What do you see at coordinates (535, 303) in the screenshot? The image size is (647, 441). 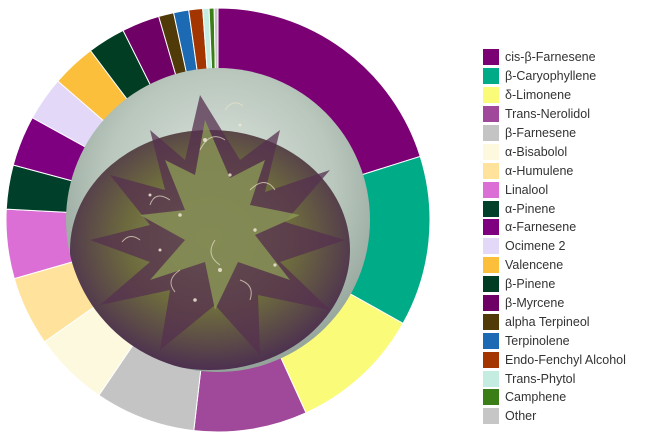 I see `legend-label: β-Myrcene` at bounding box center [535, 303].